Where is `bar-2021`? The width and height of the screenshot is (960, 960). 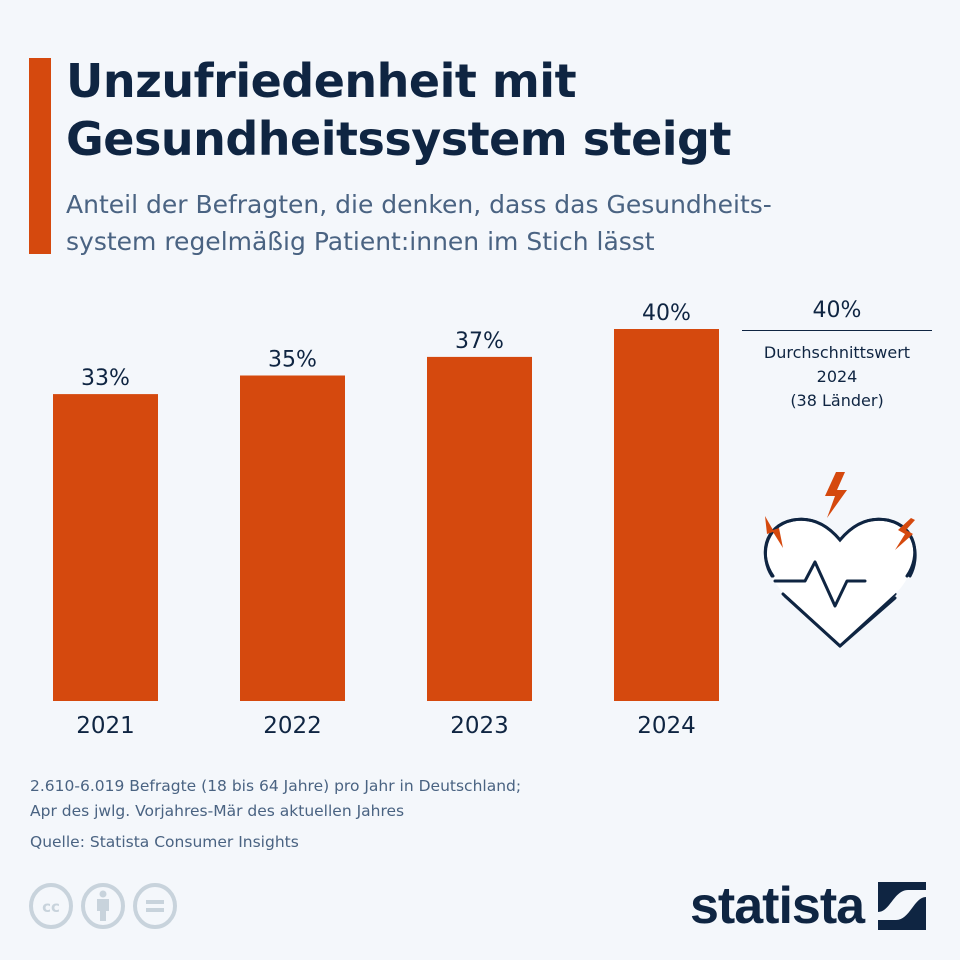
bar-2021 is located at coordinates (105, 547).